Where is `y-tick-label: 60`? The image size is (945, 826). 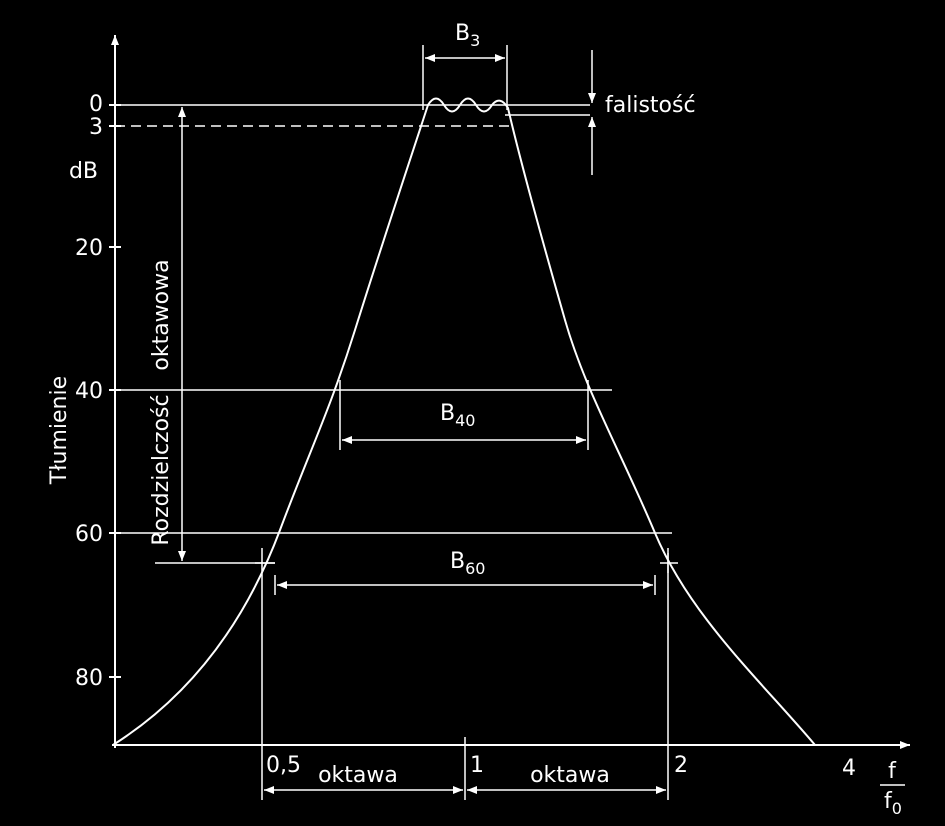 y-tick-label: 60 is located at coordinates (89, 534).